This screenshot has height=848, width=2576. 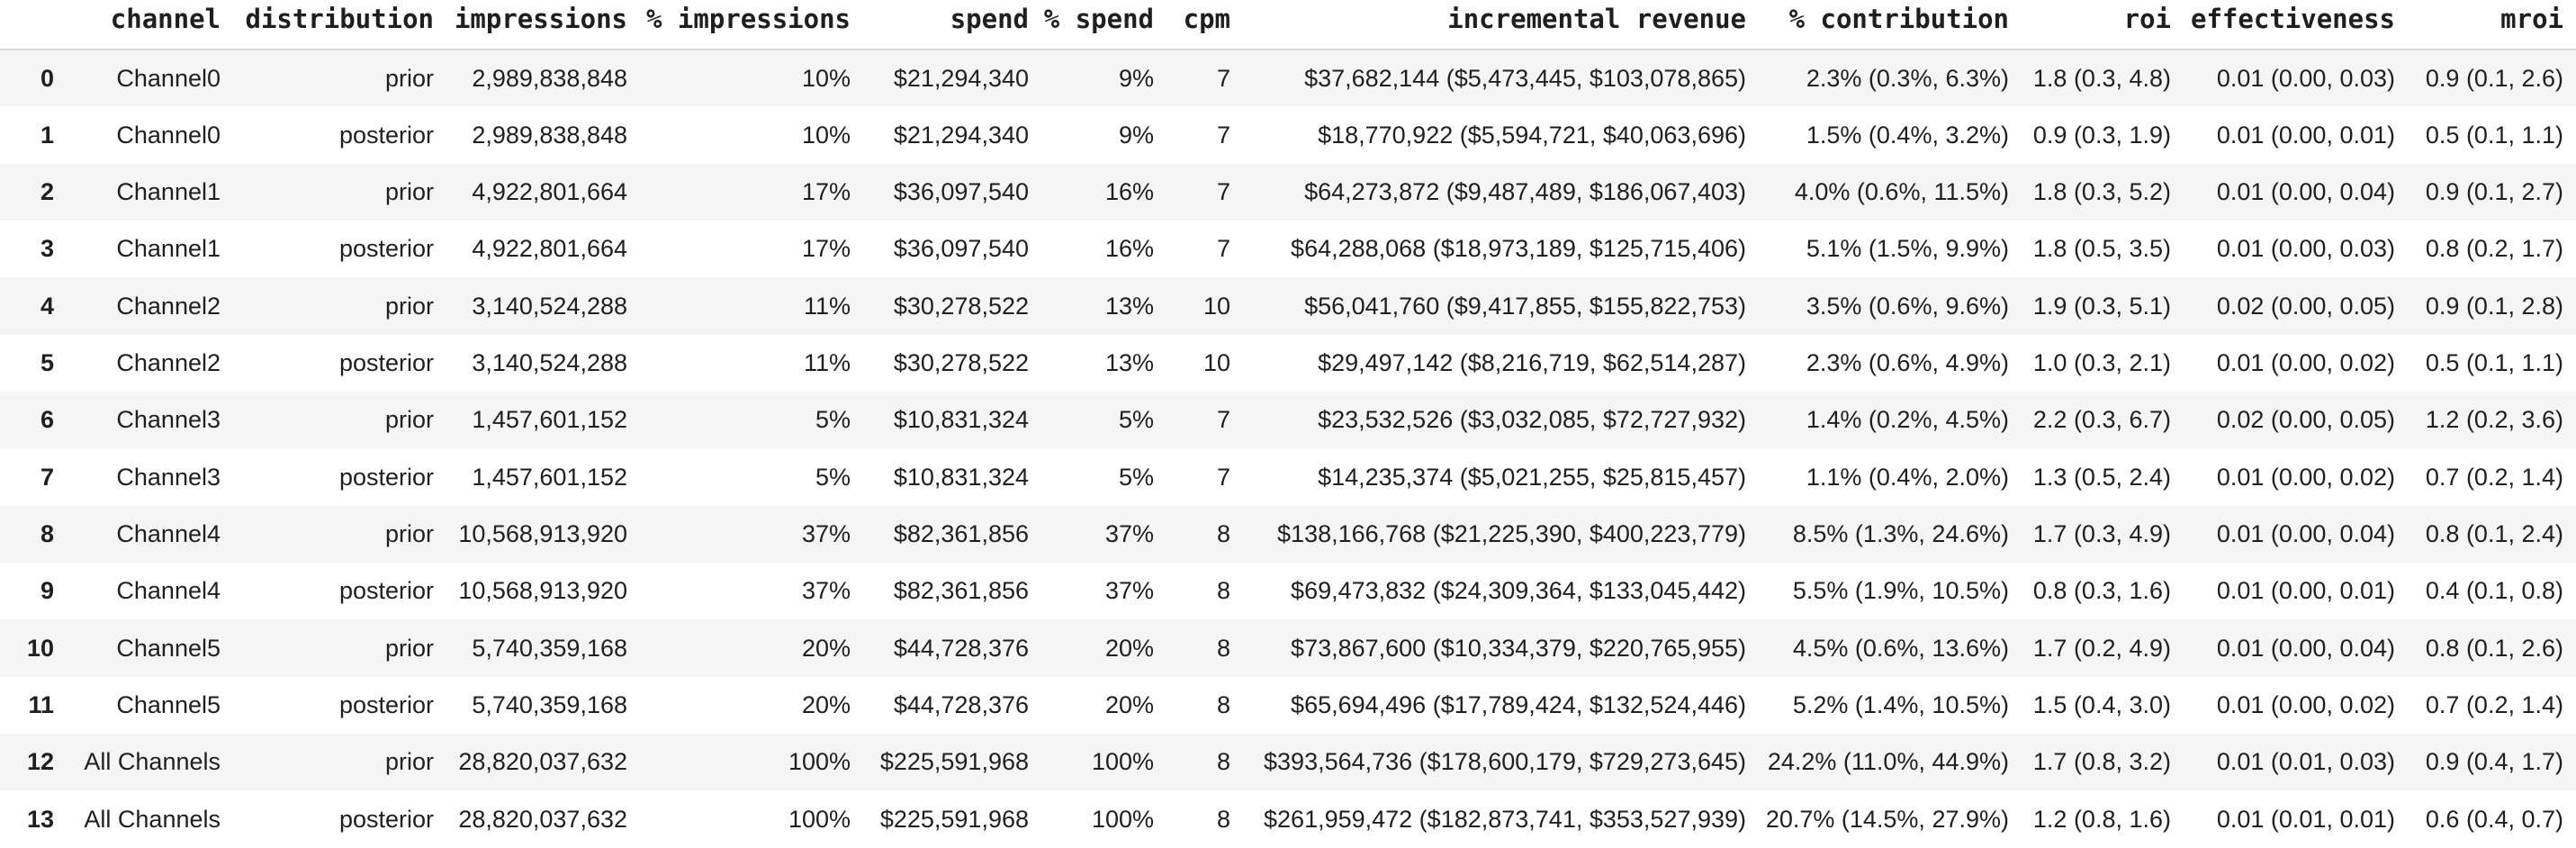 What do you see at coordinates (549, 420) in the screenshot?
I see `cell-impressions: 1,457,601,152` at bounding box center [549, 420].